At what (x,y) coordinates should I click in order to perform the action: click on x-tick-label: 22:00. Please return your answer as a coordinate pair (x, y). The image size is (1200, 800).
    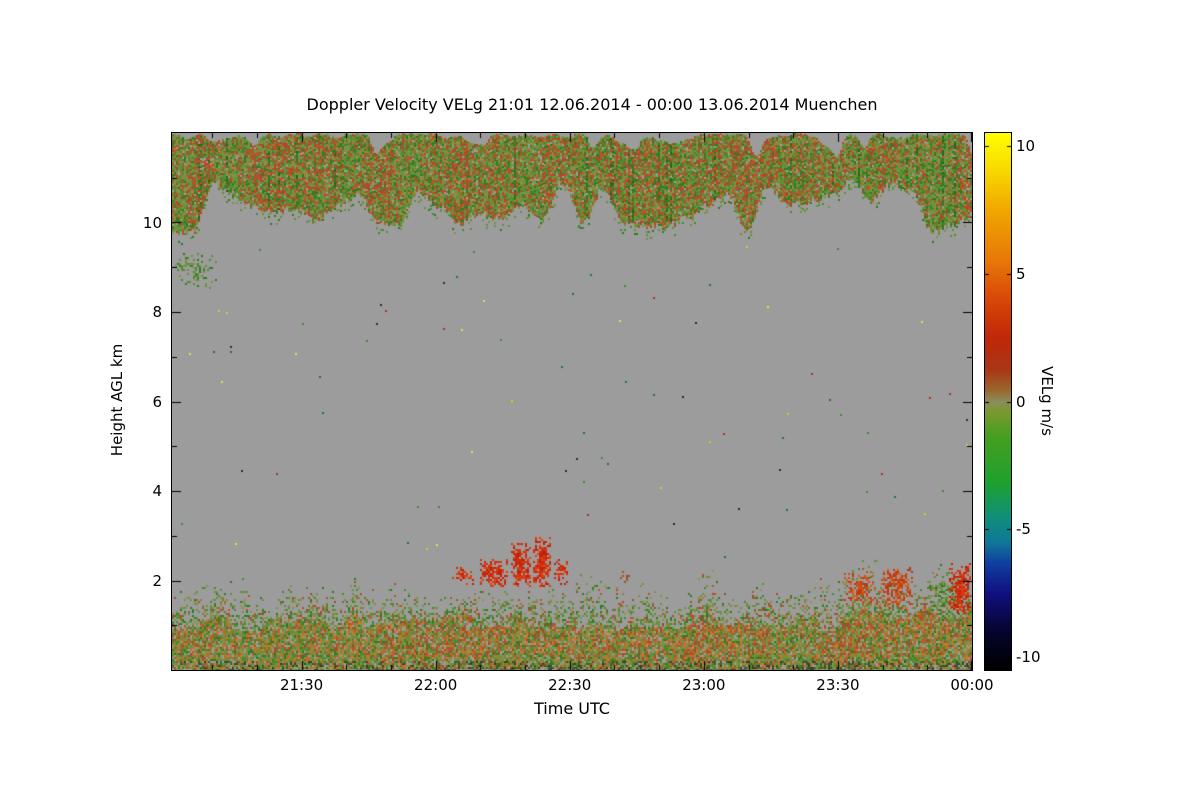
    Looking at the image, I should click on (436, 685).